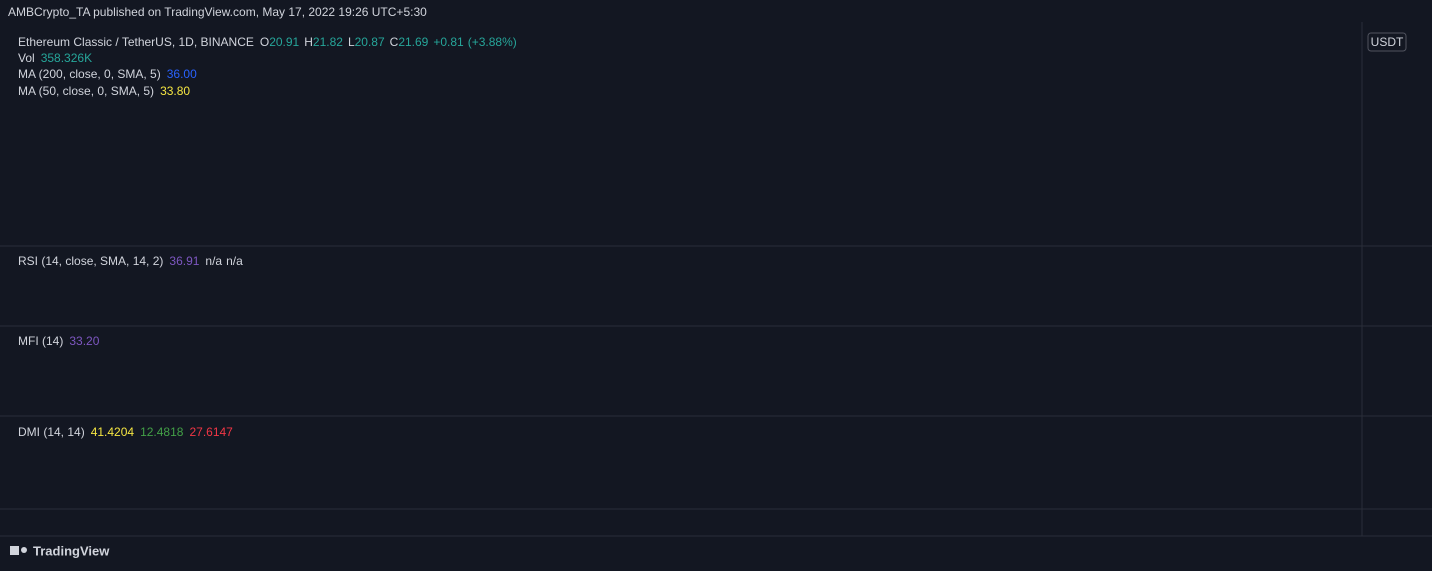 This screenshot has width=1432, height=571. What do you see at coordinates (113, 432) in the screenshot?
I see `dmi-value: 41.4204` at bounding box center [113, 432].